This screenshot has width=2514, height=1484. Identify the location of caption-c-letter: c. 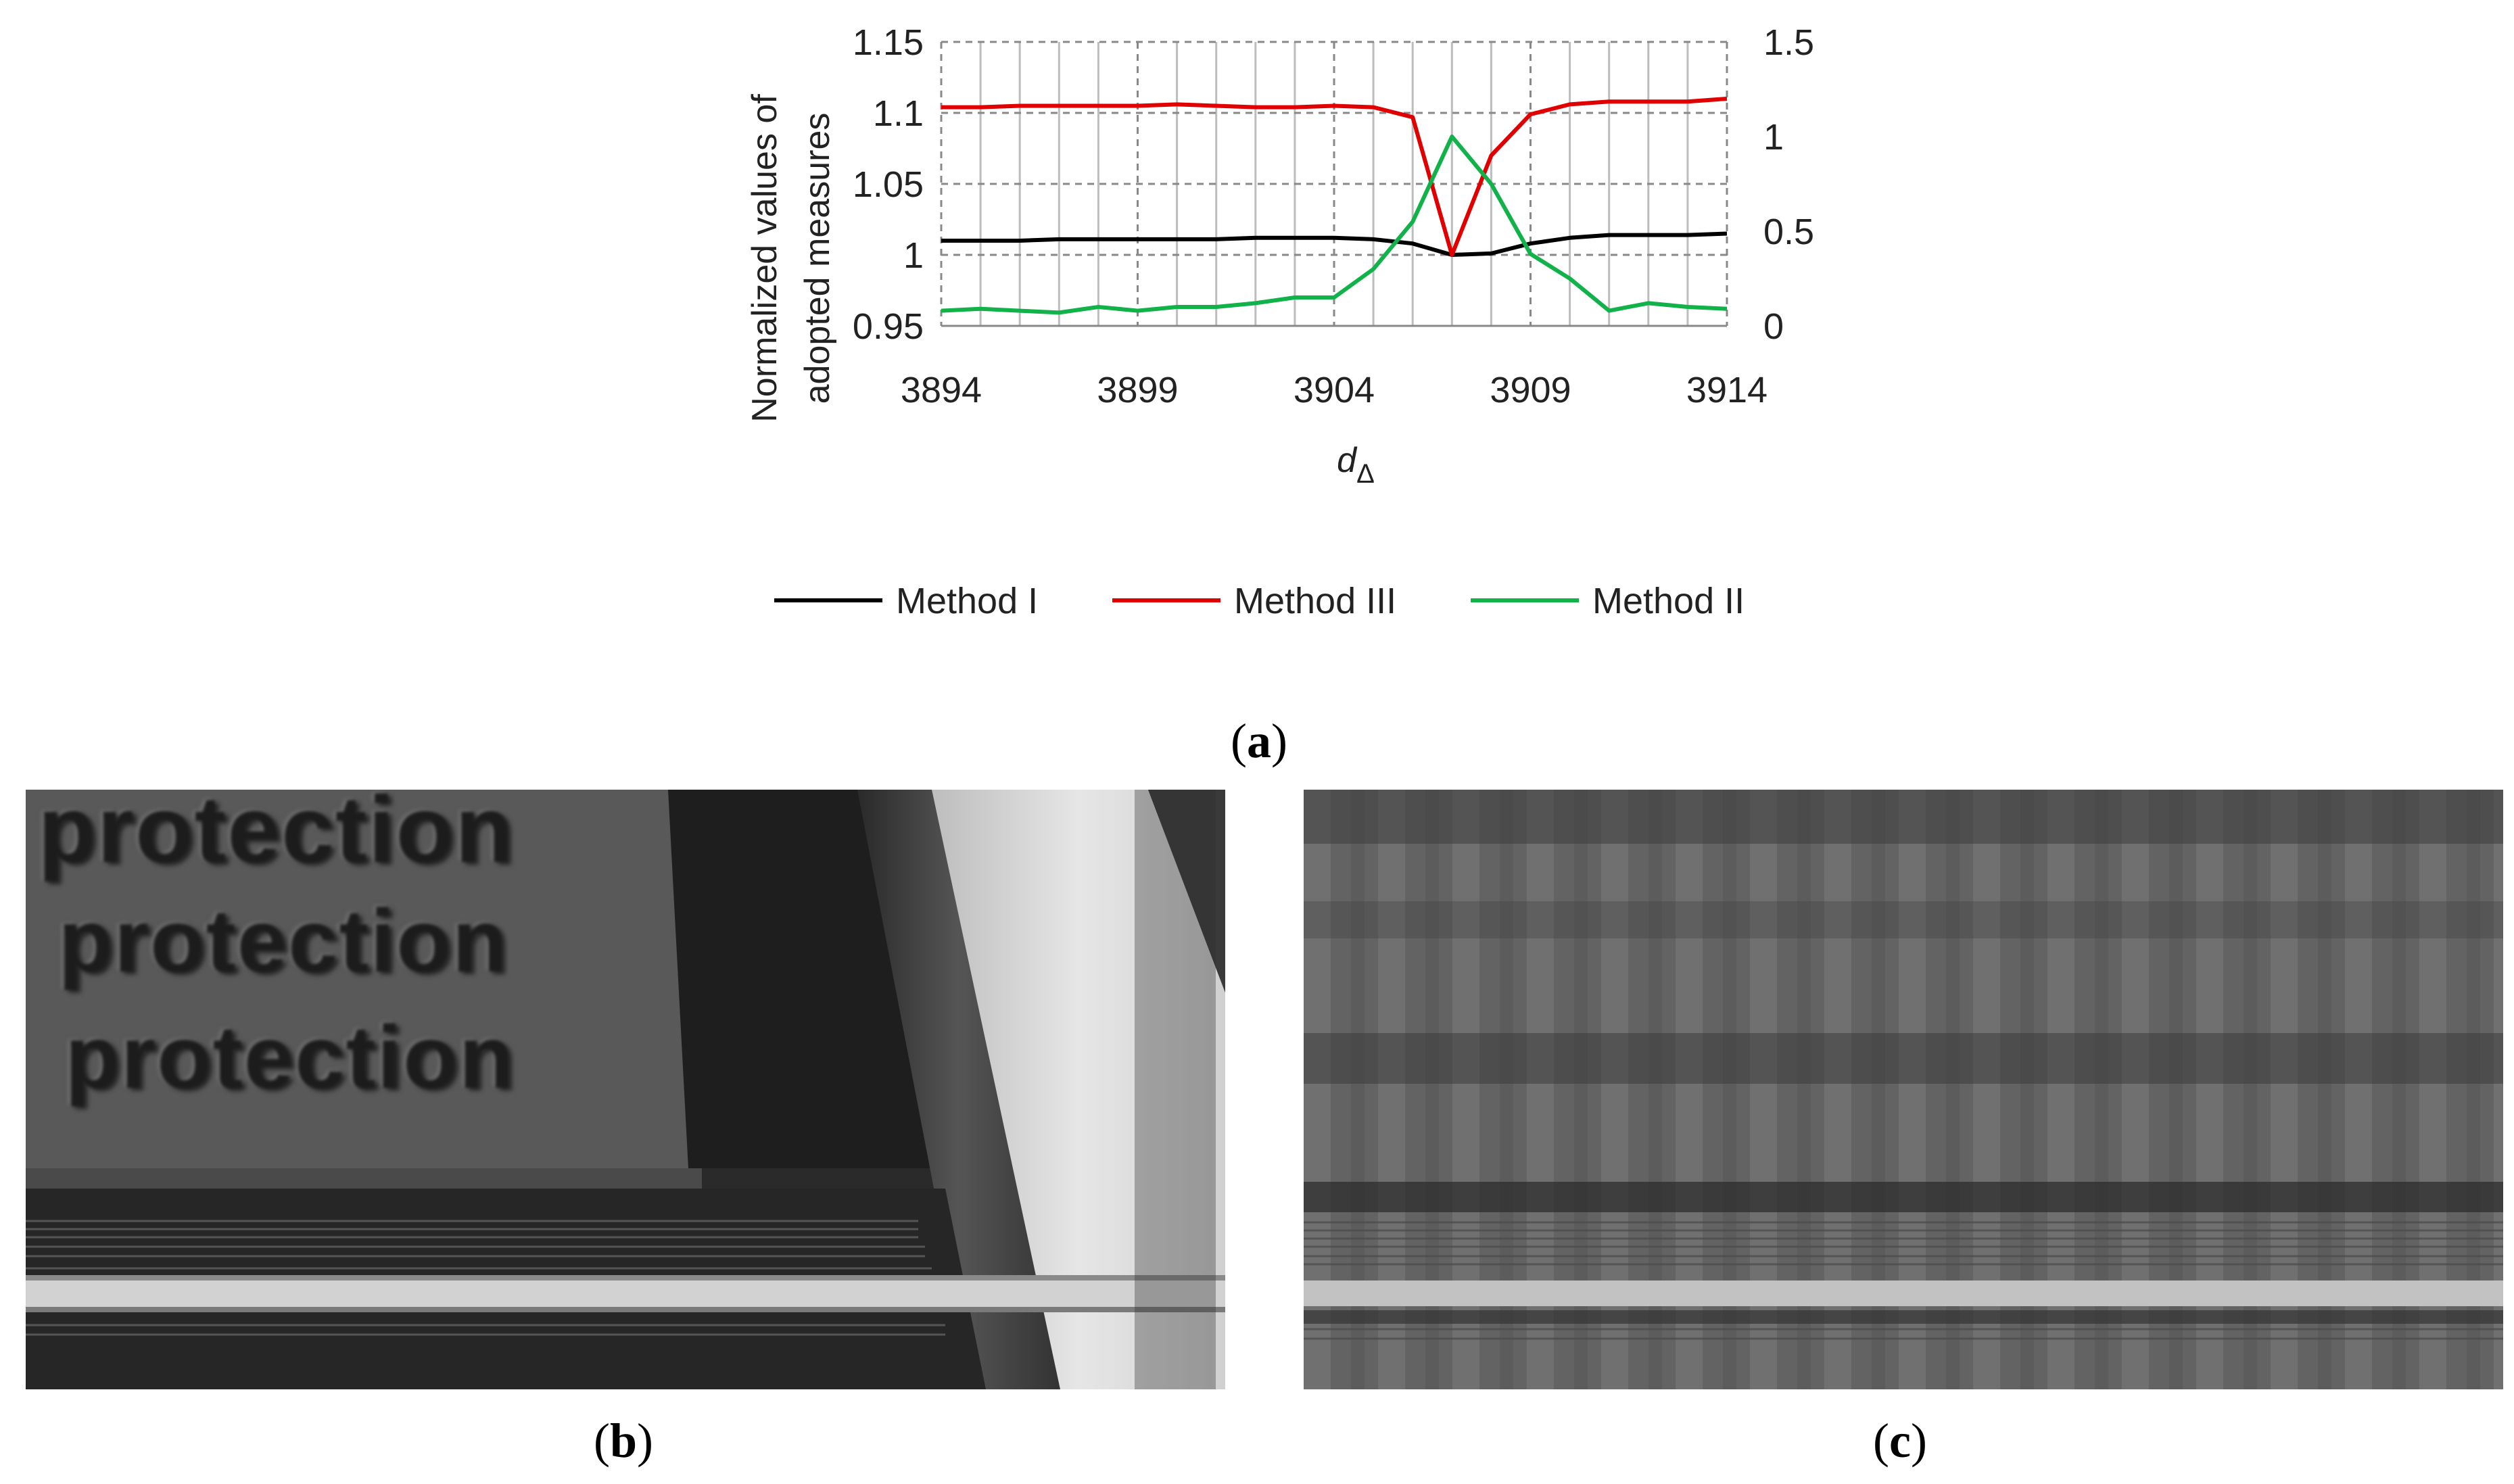
(1900, 1441).